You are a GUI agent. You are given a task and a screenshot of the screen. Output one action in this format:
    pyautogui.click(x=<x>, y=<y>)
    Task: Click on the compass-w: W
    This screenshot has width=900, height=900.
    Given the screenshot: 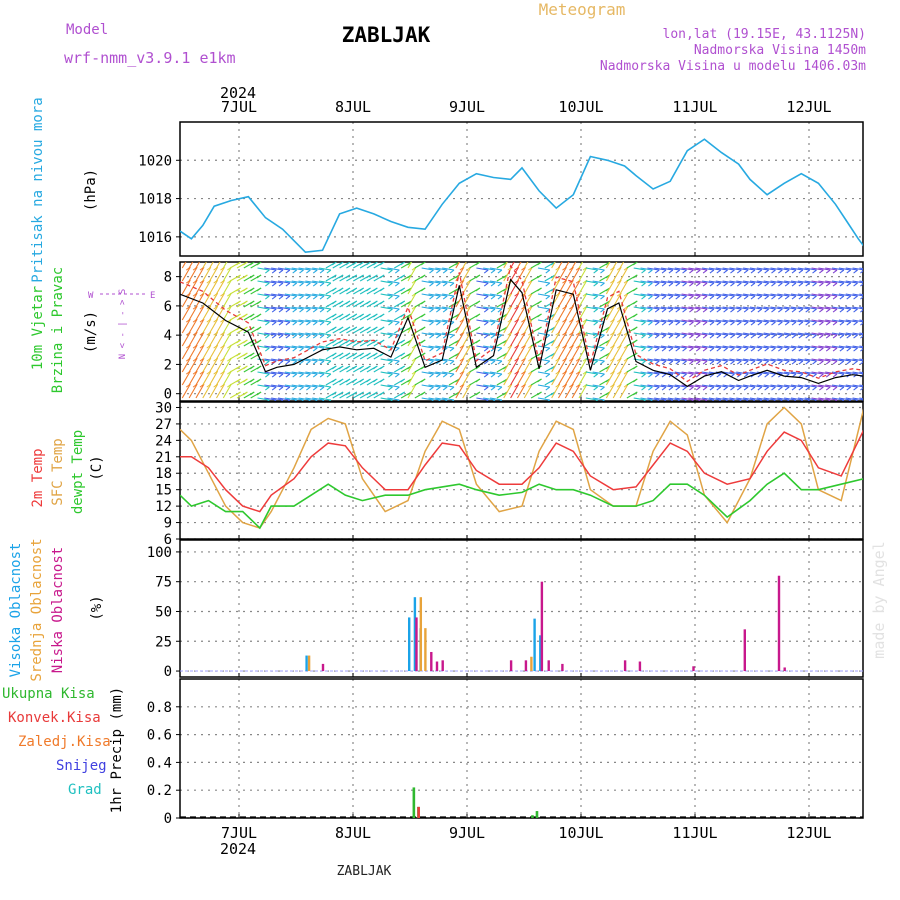 What is the action you would take?
    pyautogui.click(x=91, y=296)
    